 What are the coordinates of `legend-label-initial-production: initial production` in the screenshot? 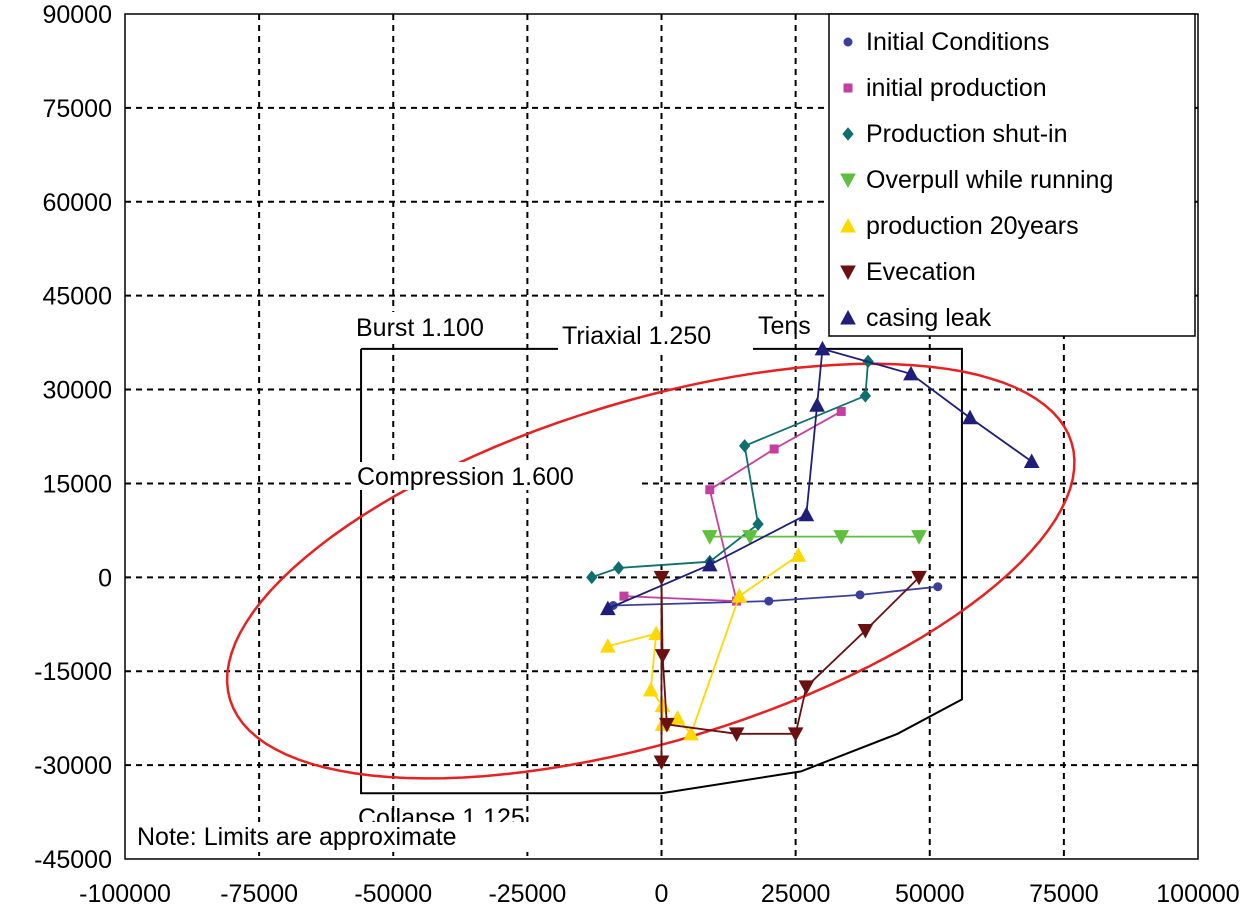 It's located at (956, 88).